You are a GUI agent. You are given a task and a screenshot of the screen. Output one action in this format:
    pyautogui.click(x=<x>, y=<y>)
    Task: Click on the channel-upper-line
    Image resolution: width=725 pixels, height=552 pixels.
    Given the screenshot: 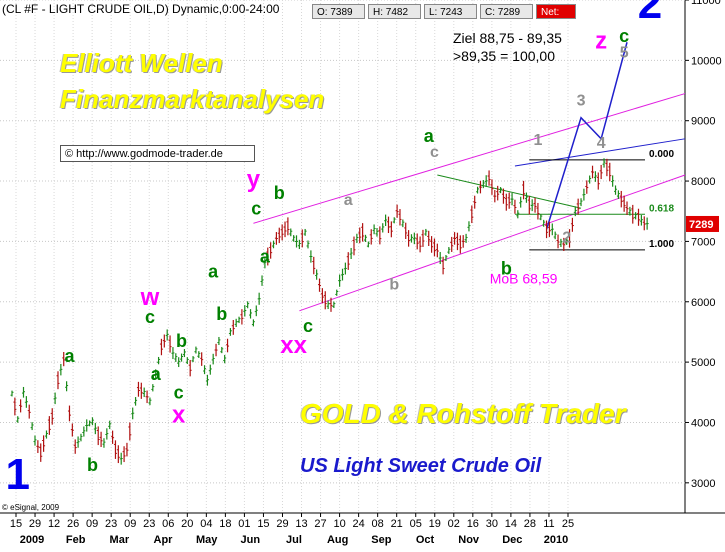 What is the action you would take?
    pyautogui.click(x=469, y=158)
    